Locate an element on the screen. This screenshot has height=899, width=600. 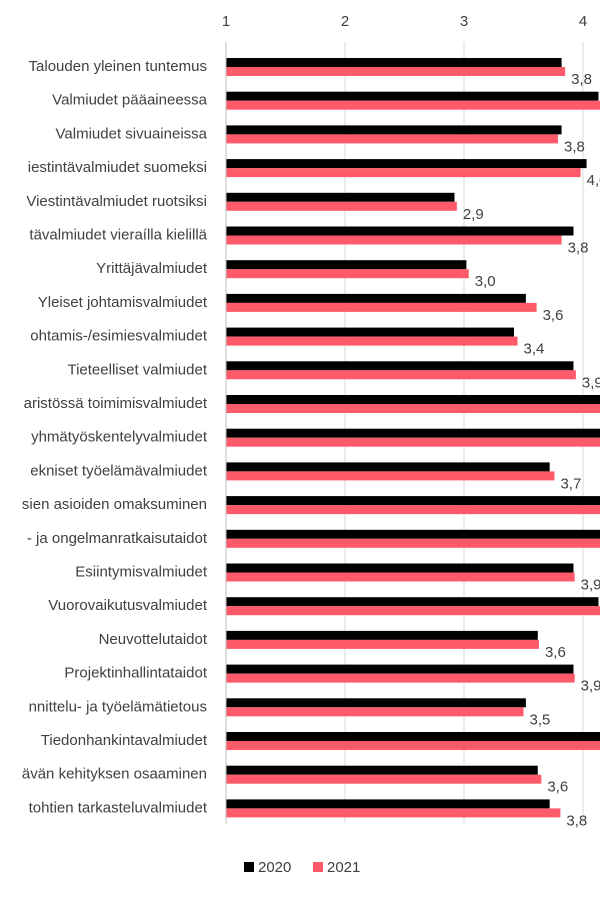
category-label: ekniset työelämävalmiudet is located at coordinates (119, 470).